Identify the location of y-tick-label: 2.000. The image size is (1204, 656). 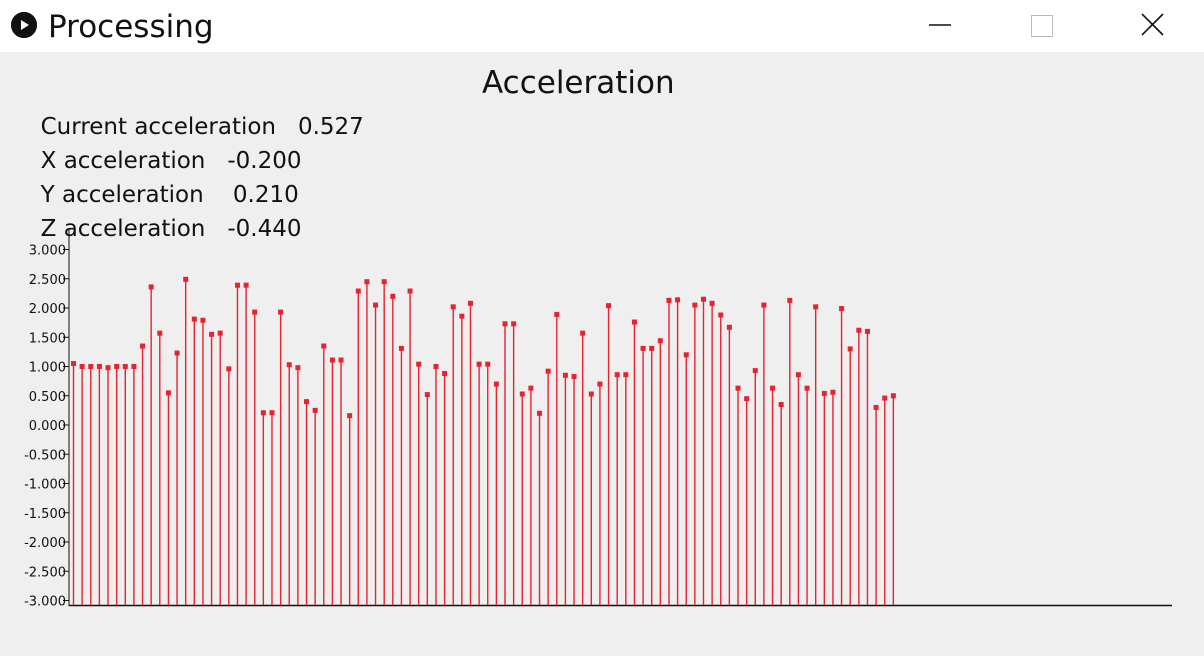
(47, 309).